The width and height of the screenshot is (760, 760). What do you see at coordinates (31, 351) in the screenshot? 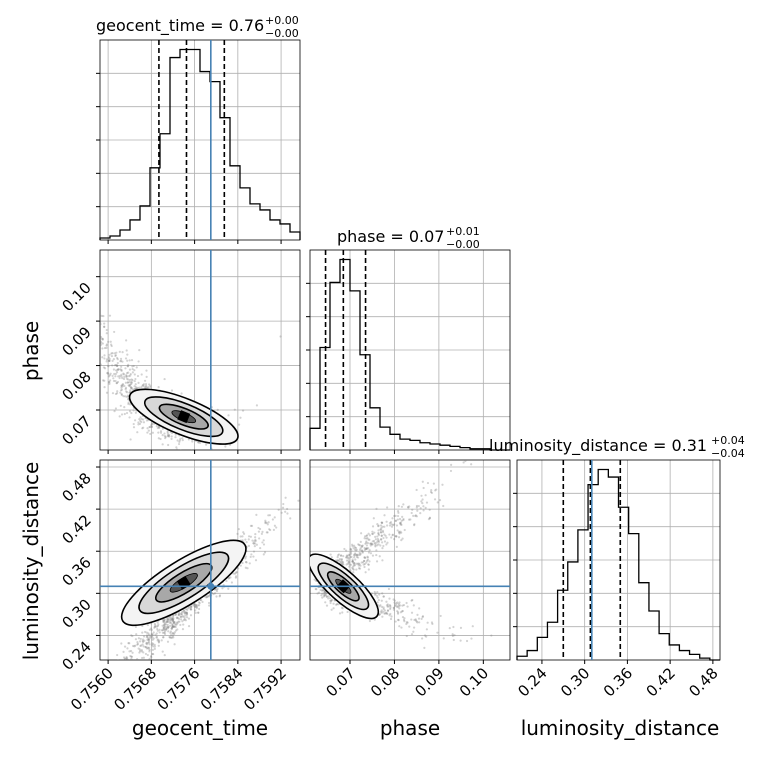
I see `ylabel-phase: phase` at bounding box center [31, 351].